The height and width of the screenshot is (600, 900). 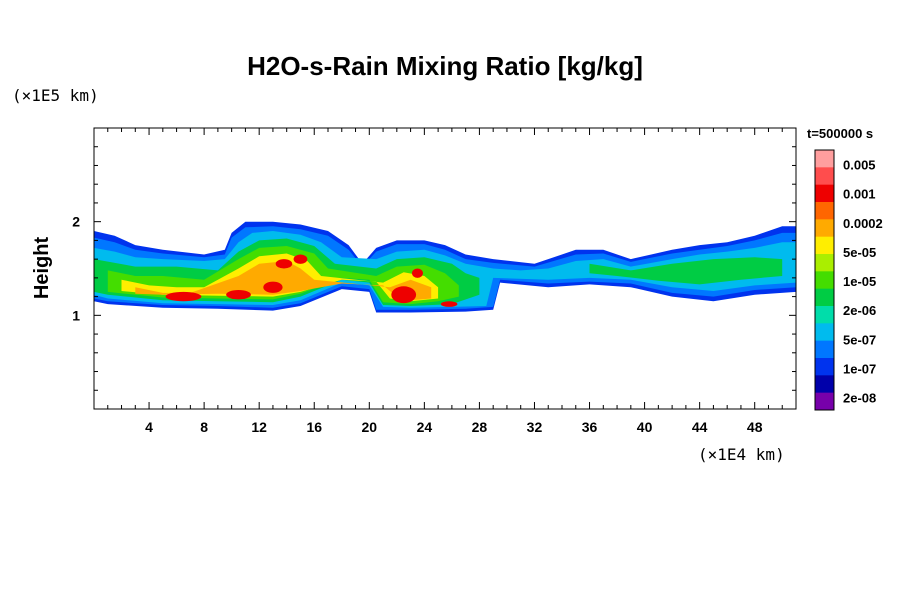 I want to click on colorbar-label: 1e-07, so click(x=859, y=368).